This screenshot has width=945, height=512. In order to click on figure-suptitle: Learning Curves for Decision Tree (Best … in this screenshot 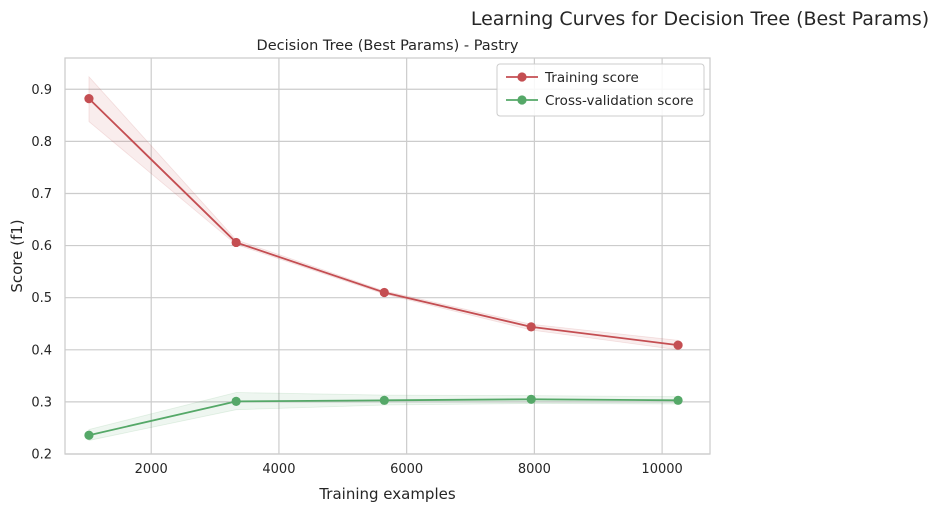, I will do `click(700, 19)`.